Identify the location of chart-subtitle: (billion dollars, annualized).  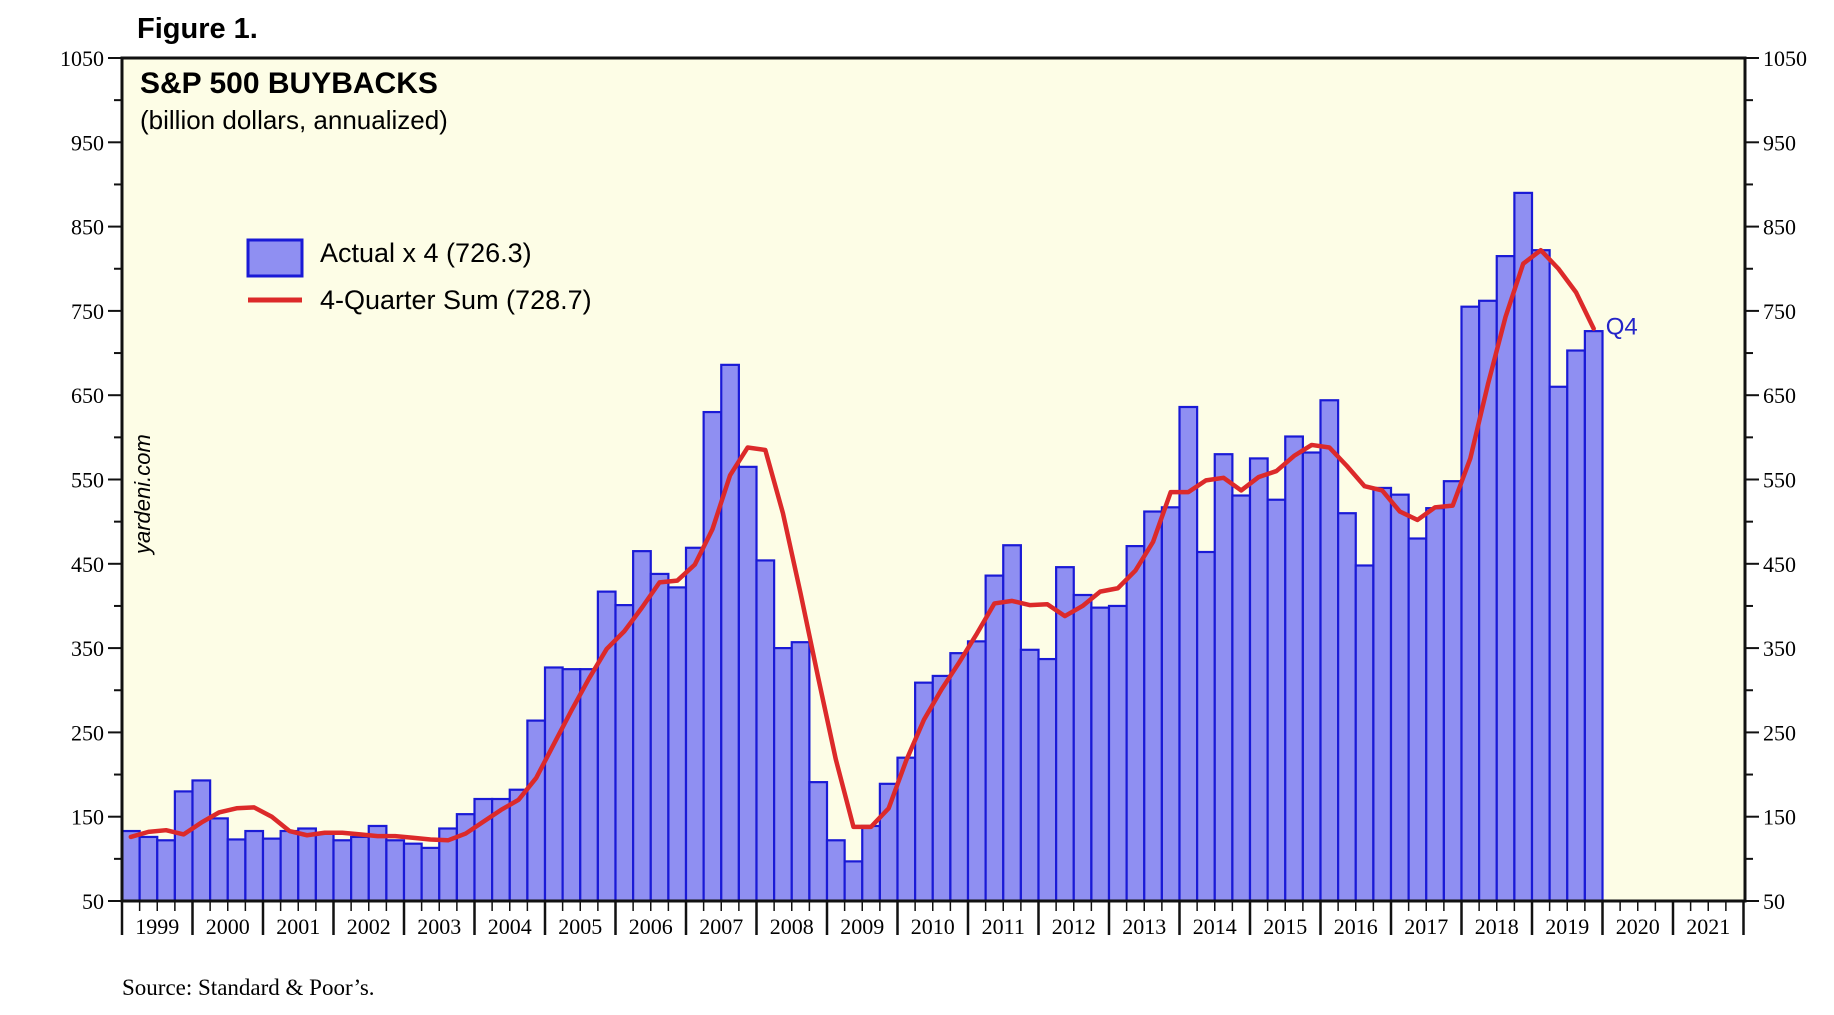
(294, 120).